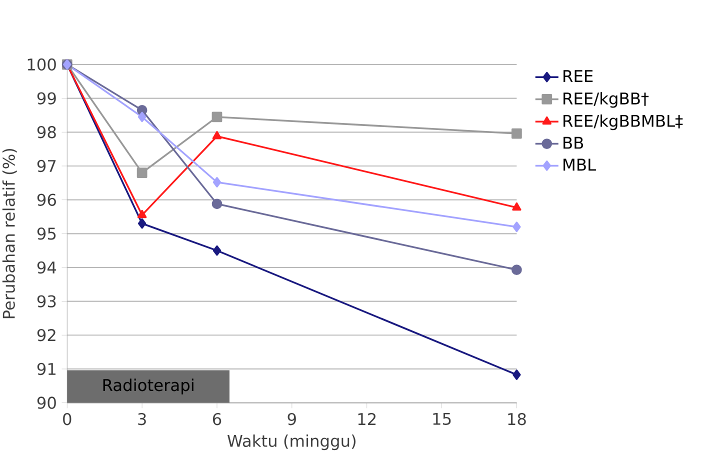 The image size is (727, 462). What do you see at coordinates (46, 267) in the screenshot?
I see `y-tick-label: 94` at bounding box center [46, 267].